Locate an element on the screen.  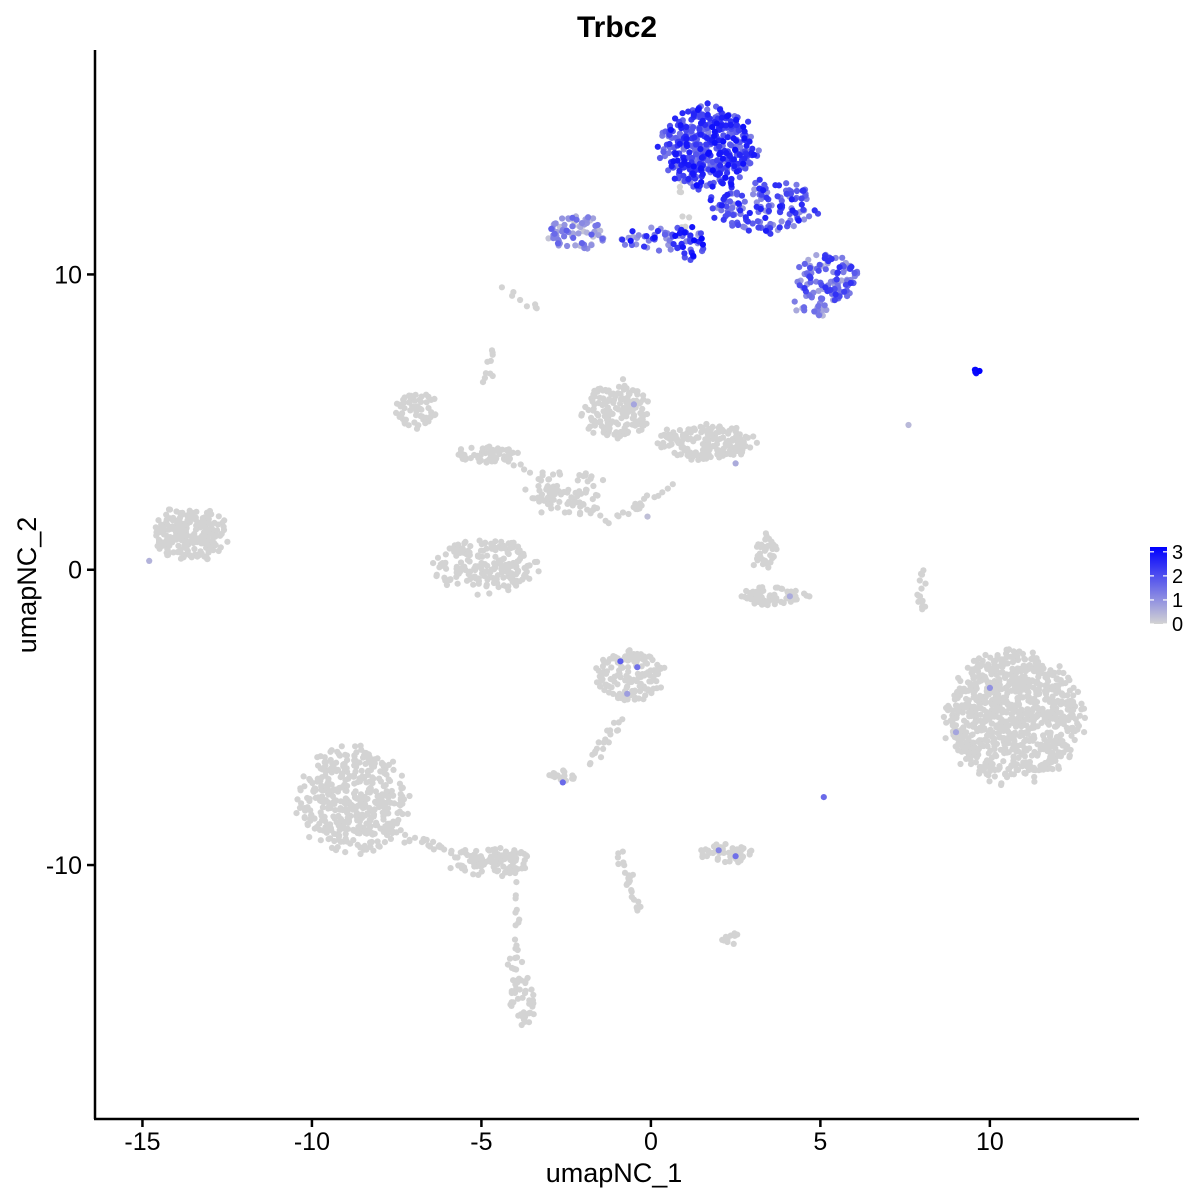
y-axis-ticks: -10 0 10 is located at coordinates (70, 570).